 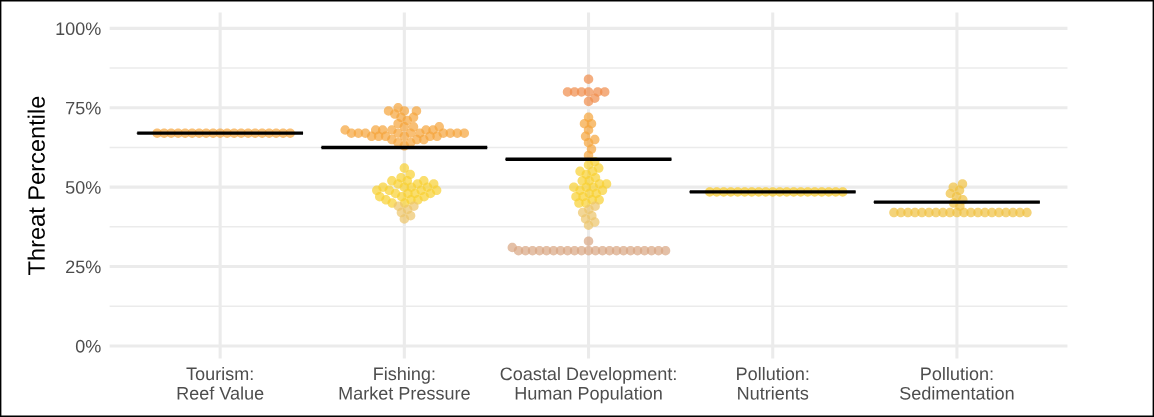 I want to click on y-axis-title: Threat Percentile, so click(x=36, y=185).